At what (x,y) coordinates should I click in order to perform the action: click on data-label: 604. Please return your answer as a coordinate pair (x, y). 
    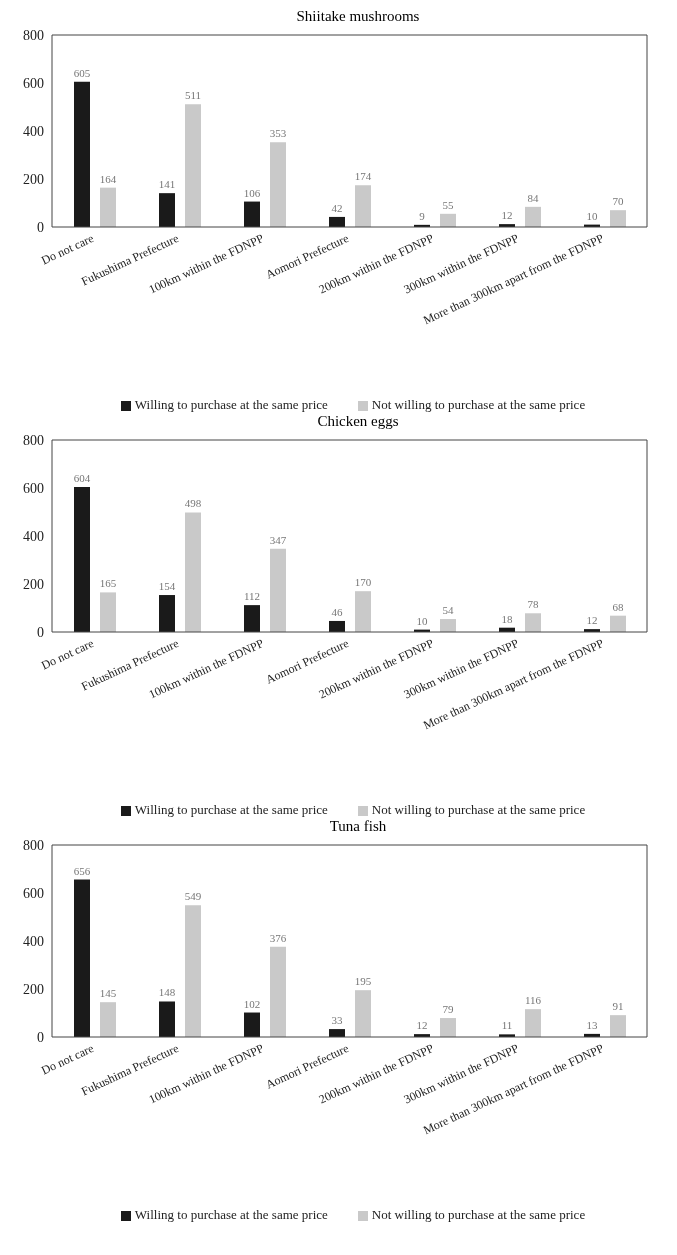
    Looking at the image, I should click on (82, 478).